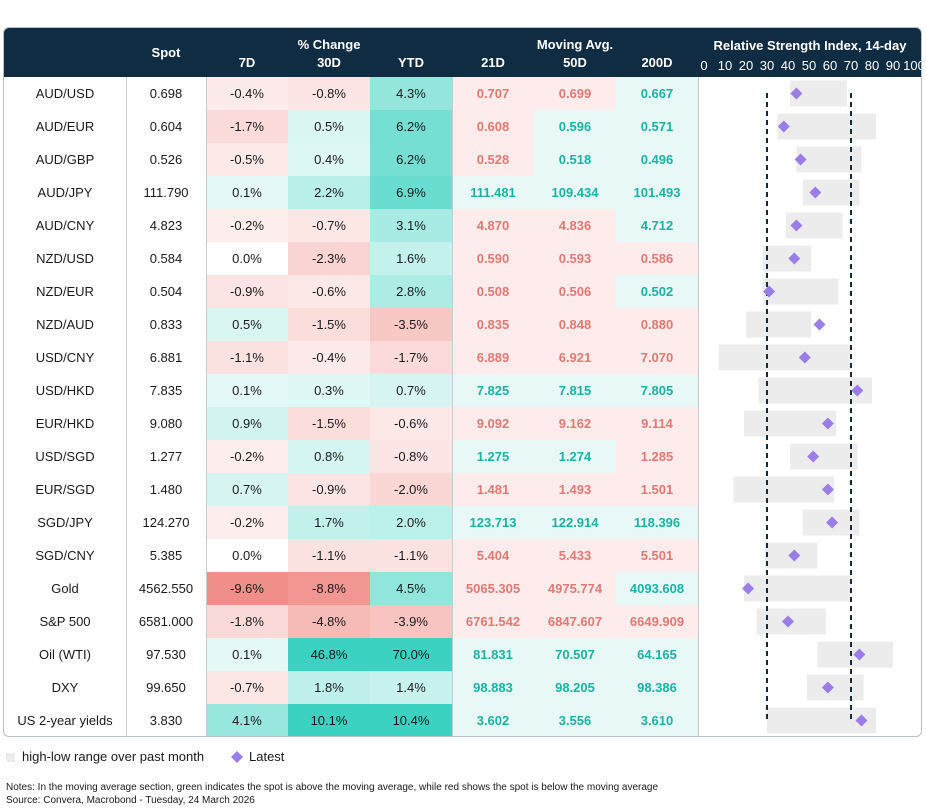 The image size is (926, 811). I want to click on legend-latest-label: Latest, so click(267, 756).